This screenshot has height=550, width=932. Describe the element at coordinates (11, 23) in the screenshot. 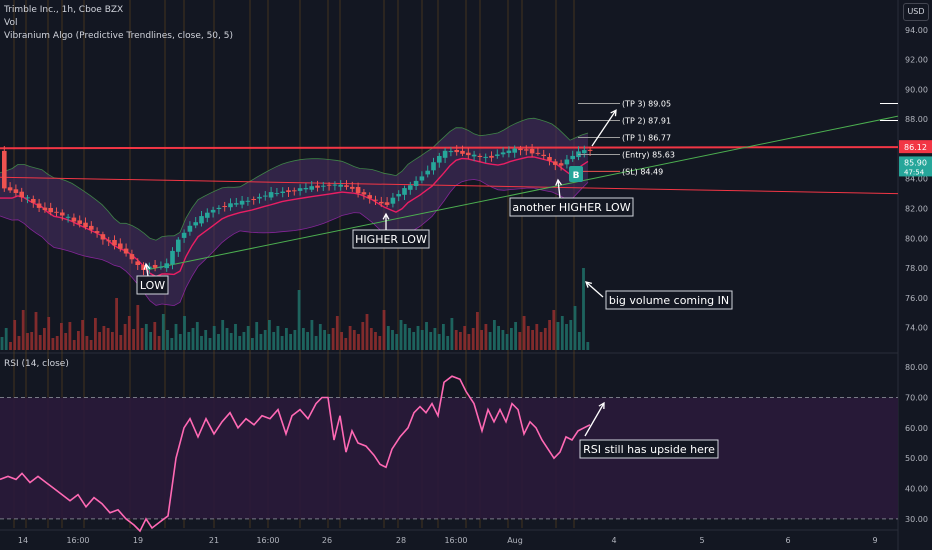

I see `volume-indicator-label: Vol` at that location.